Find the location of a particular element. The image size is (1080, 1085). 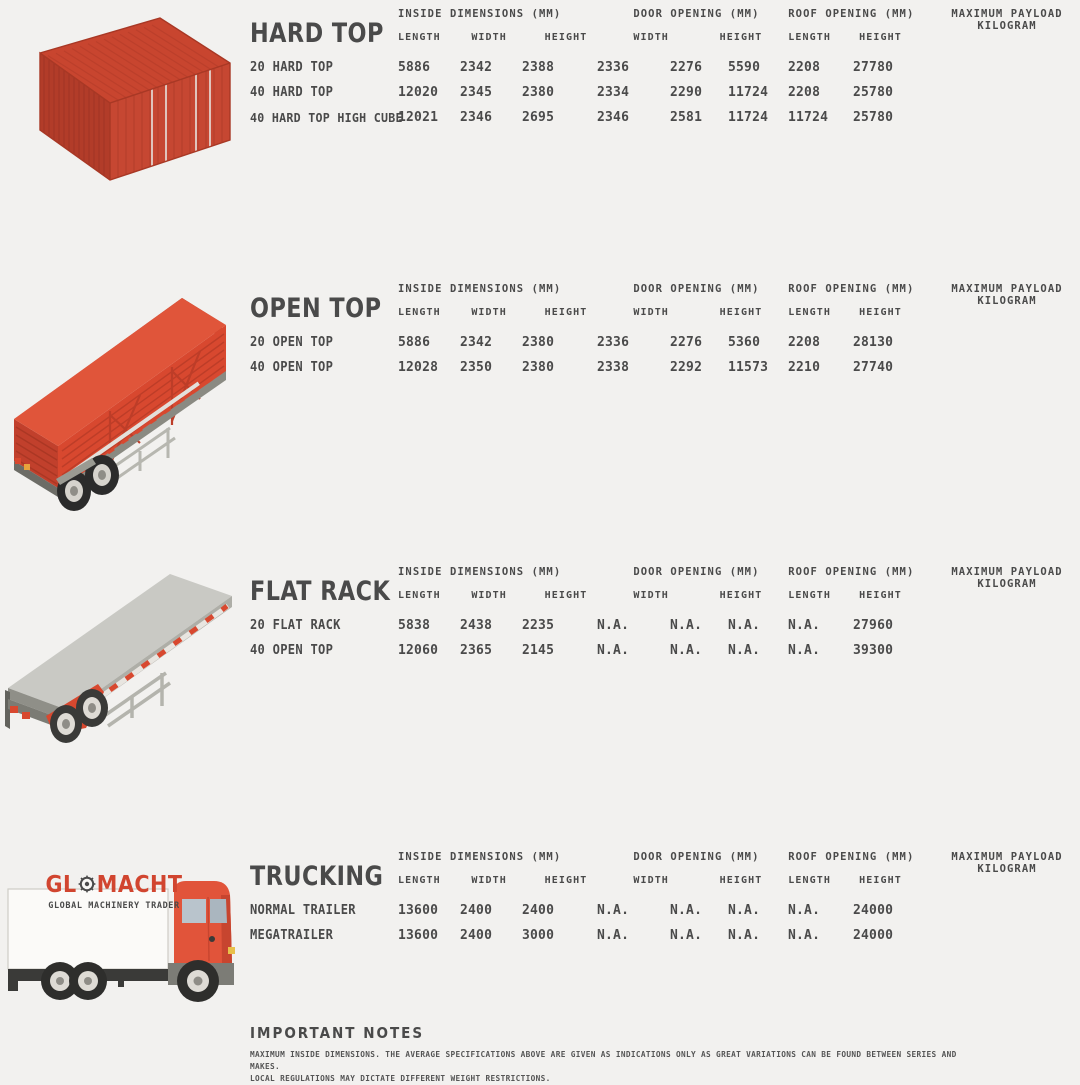

logo-wordmark: GL MACHT is located at coordinates (114, 886).